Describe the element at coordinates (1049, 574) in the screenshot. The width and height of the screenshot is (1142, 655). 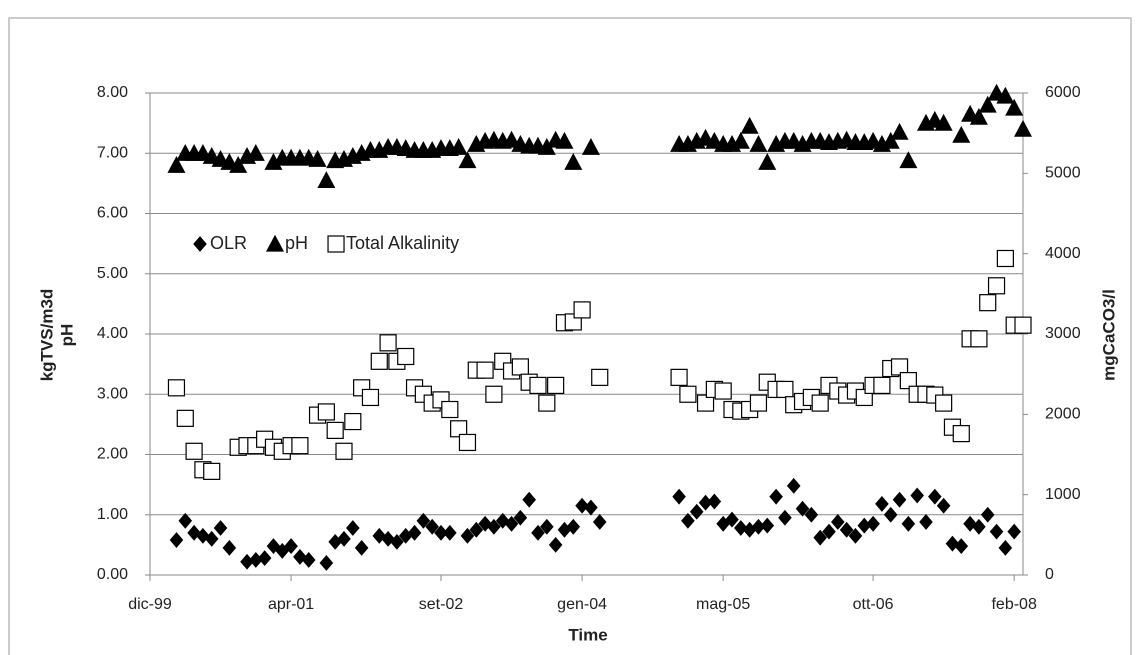
I see `y2-tick-label: 0` at that location.